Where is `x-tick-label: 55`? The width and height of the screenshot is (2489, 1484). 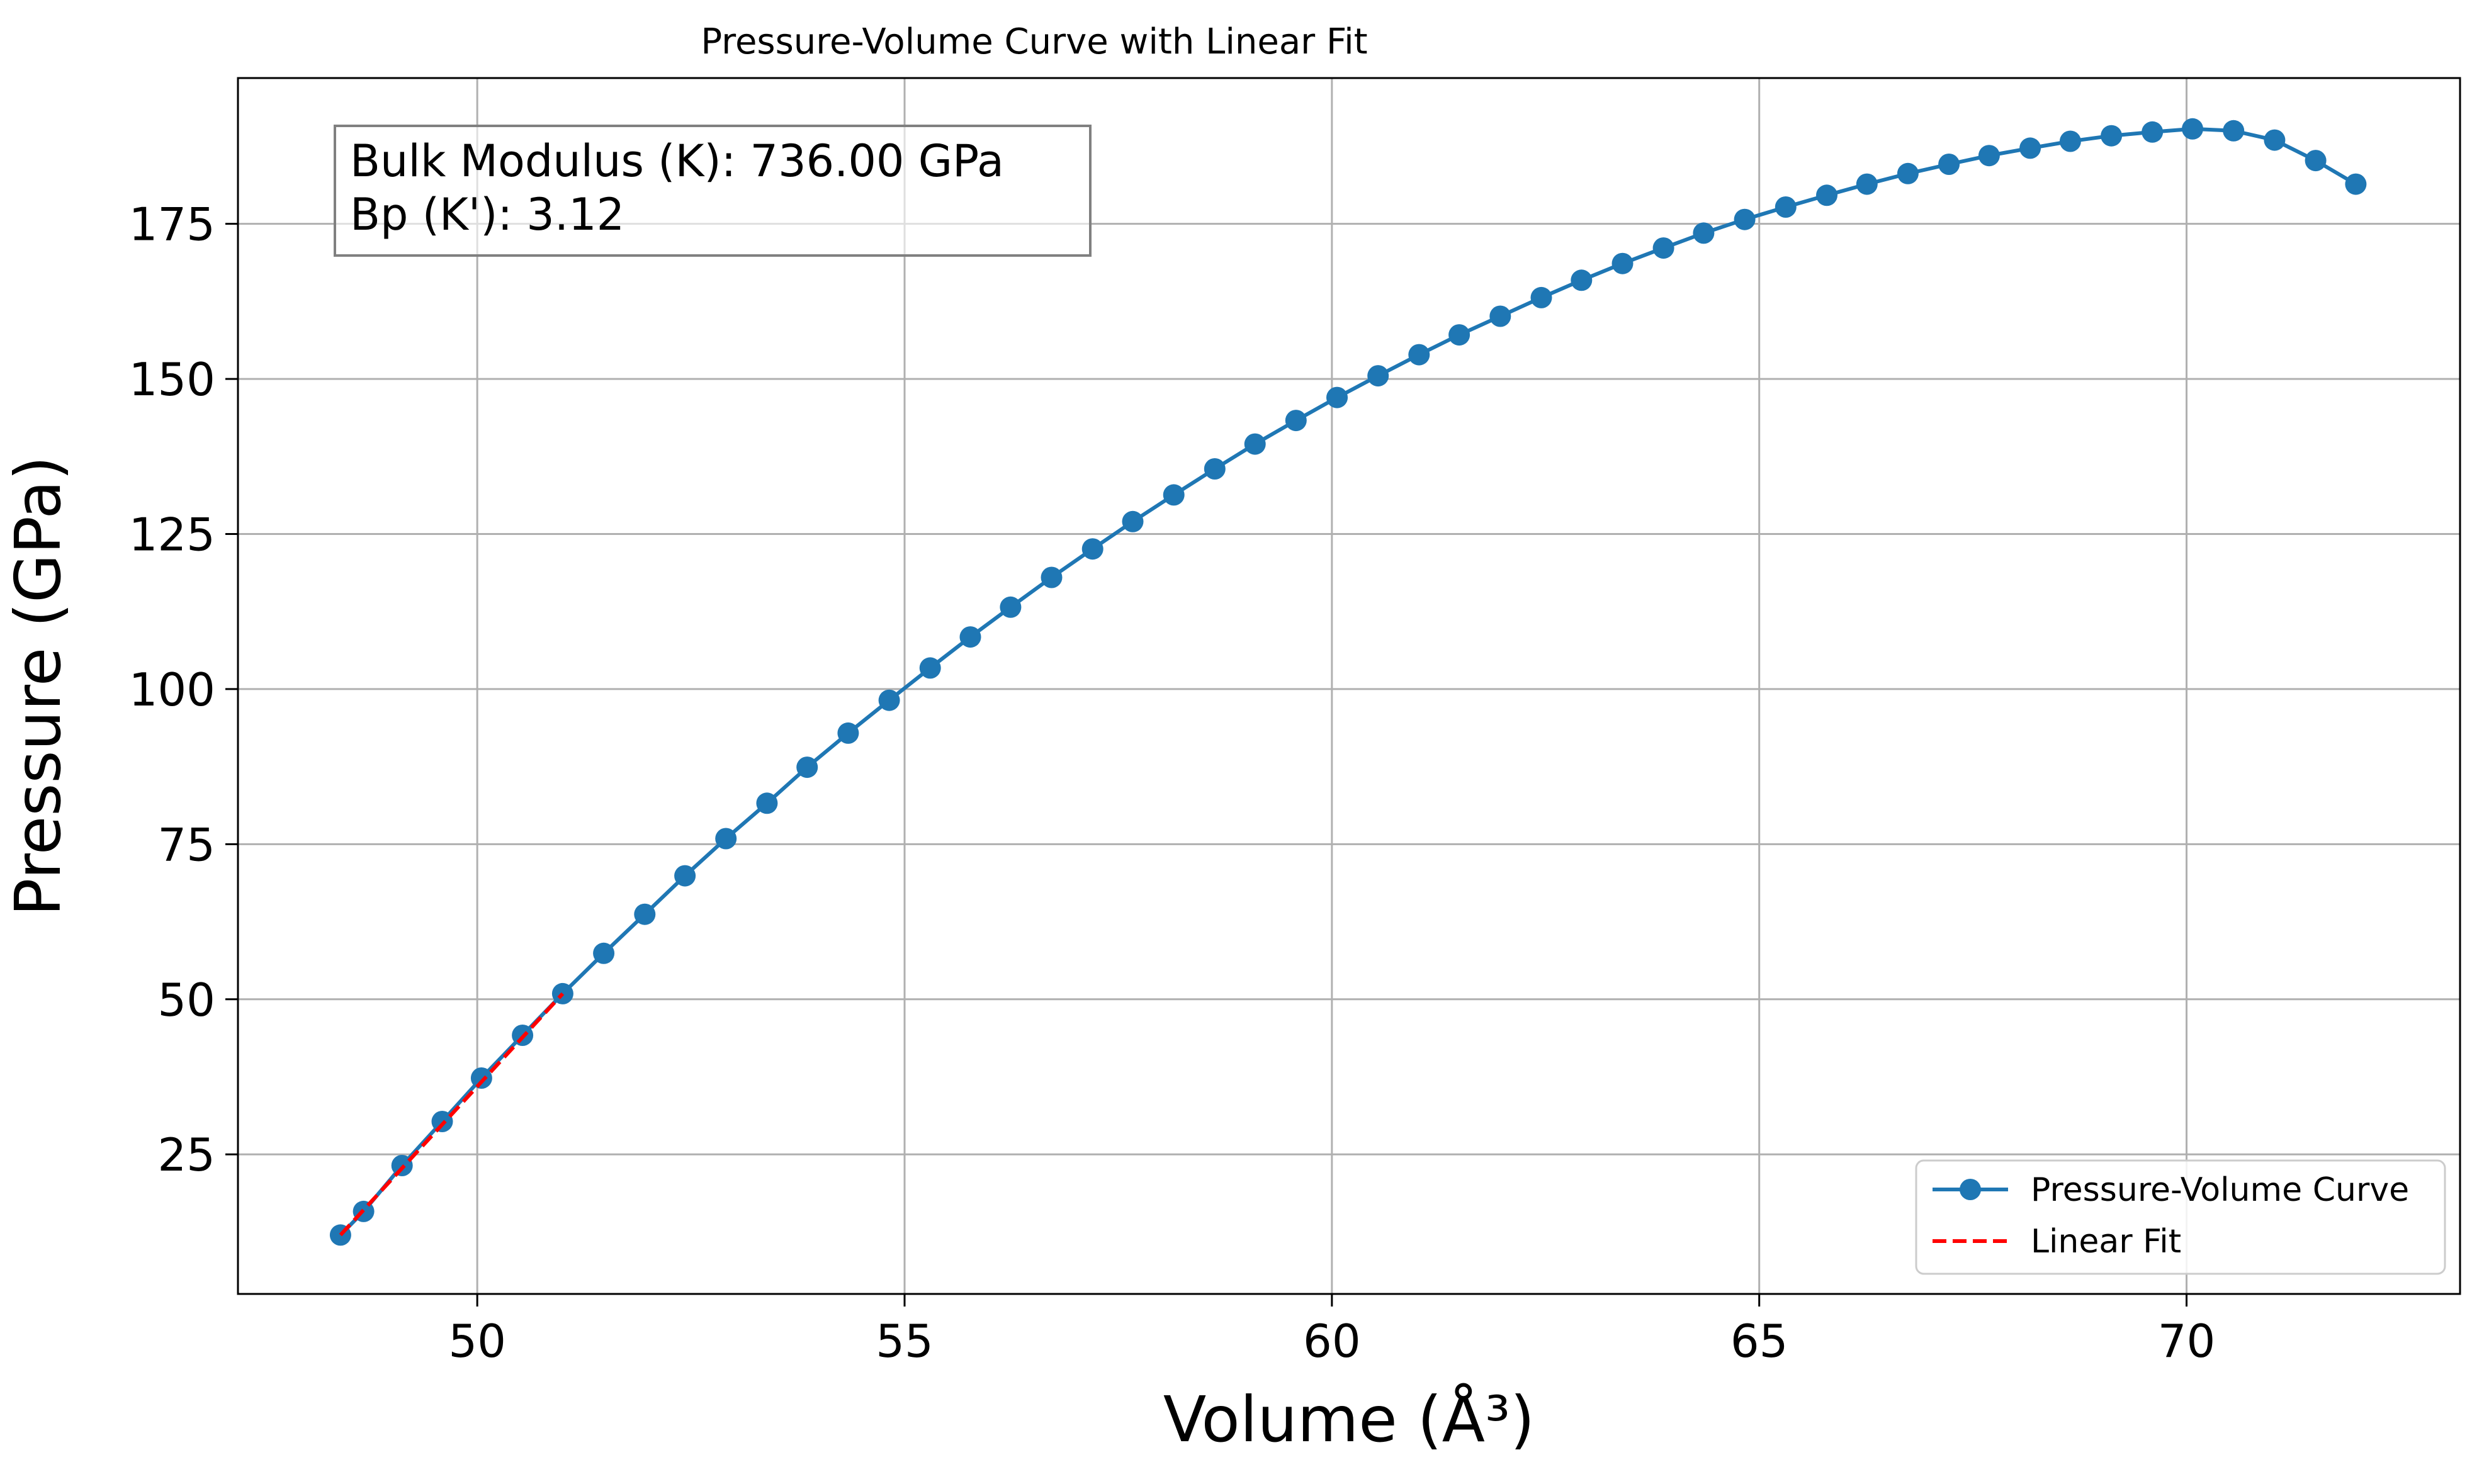
x-tick-label: 55 is located at coordinates (905, 1341).